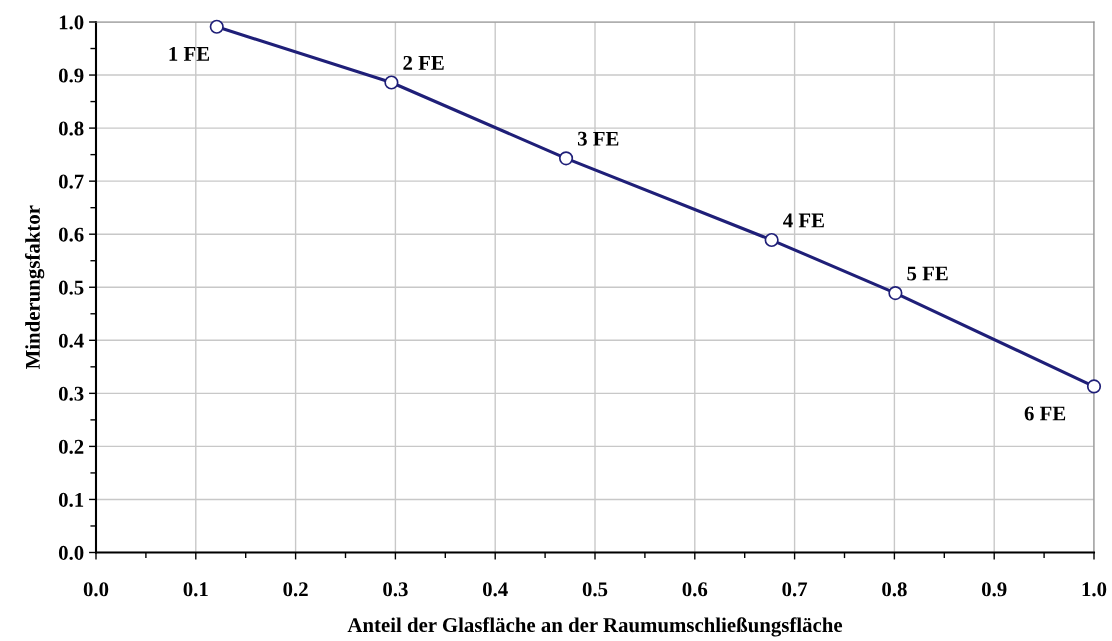 The height and width of the screenshot is (641, 1112). I want to click on x-tick-label: 0.2, so click(295, 589).